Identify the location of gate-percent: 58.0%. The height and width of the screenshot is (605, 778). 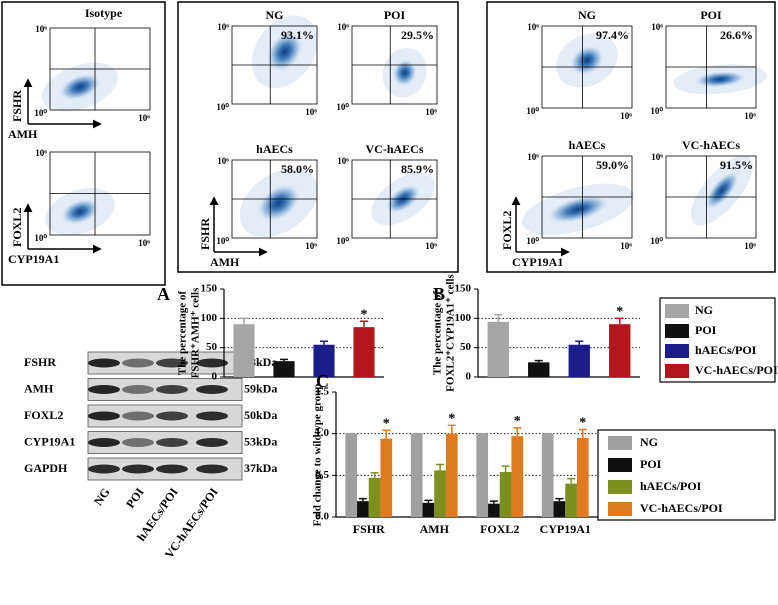
(297, 169).